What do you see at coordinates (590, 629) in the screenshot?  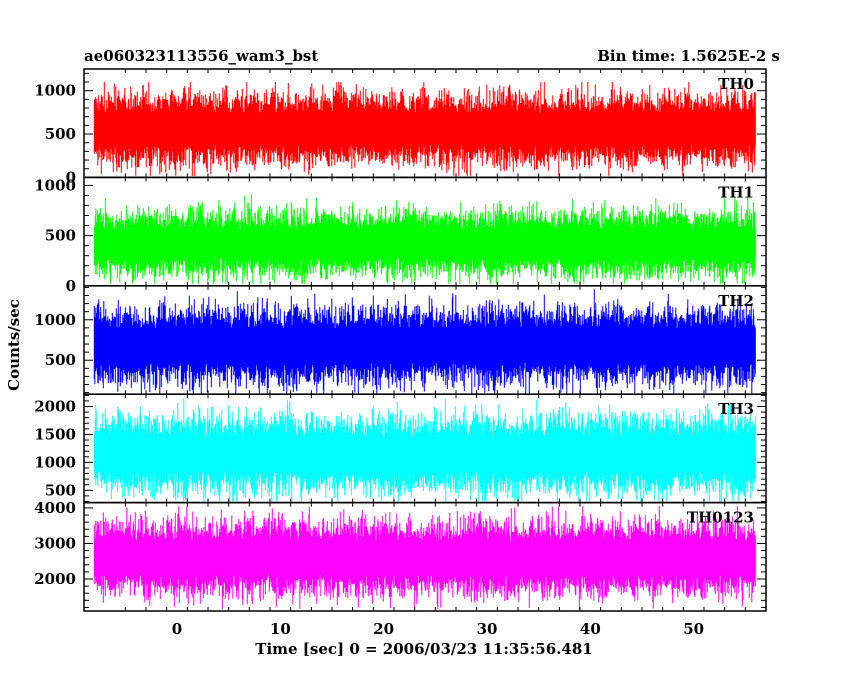 I see `x-tick-label: 40` at bounding box center [590, 629].